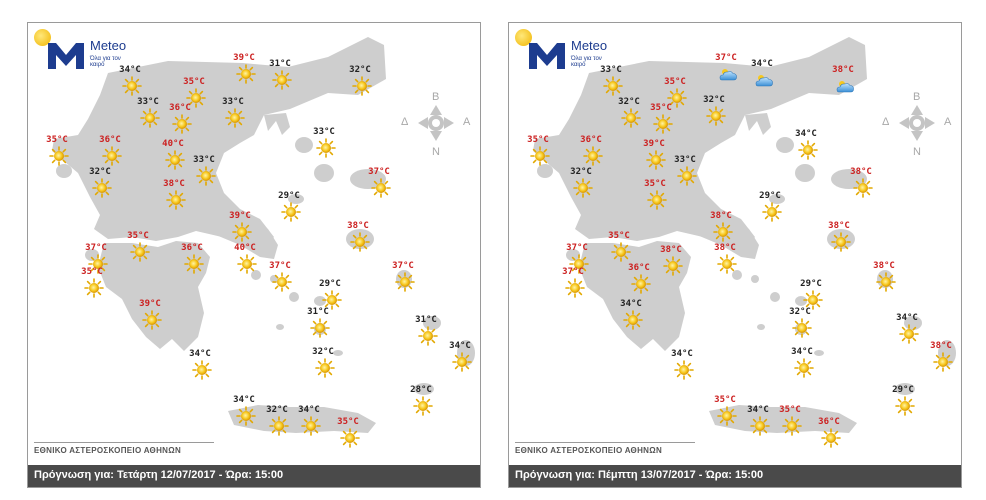 The image size is (986, 500). I want to click on footer-divider, so click(605, 442).